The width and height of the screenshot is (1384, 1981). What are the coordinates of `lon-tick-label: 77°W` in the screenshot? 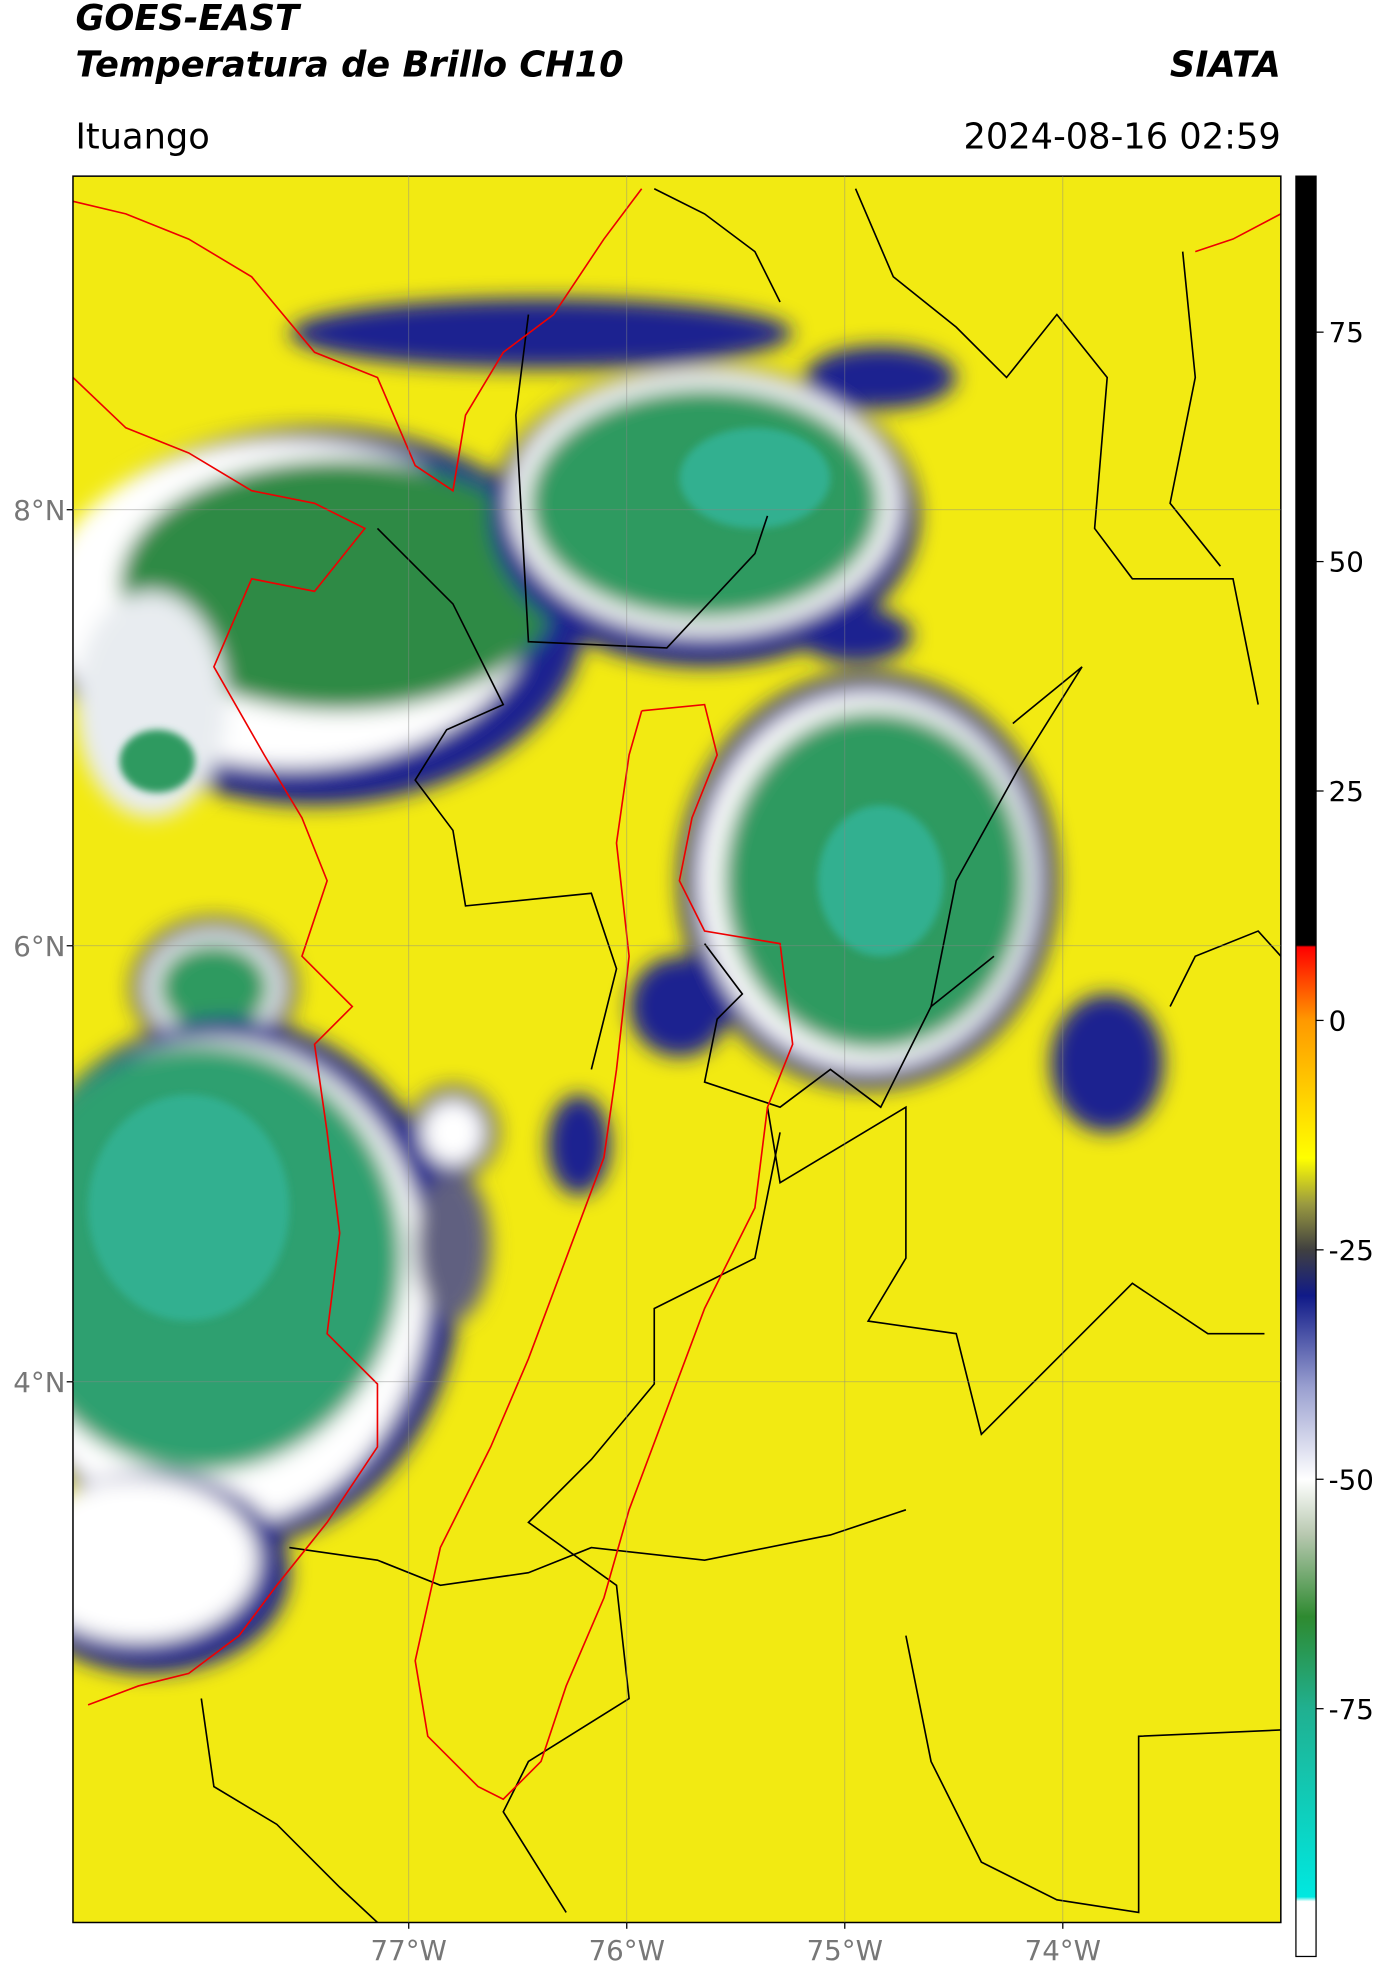 It's located at (409, 1950).